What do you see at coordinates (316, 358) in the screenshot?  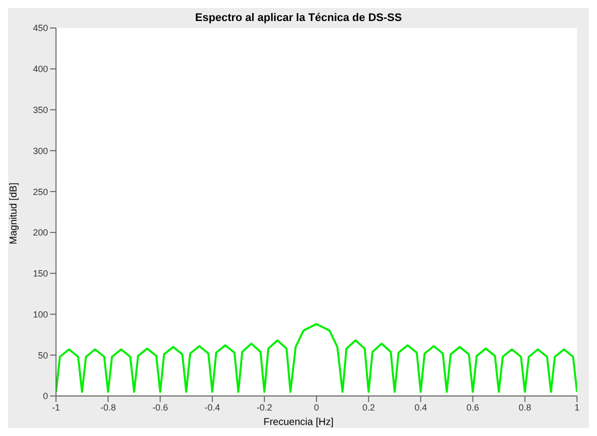 I see `line-series` at bounding box center [316, 358].